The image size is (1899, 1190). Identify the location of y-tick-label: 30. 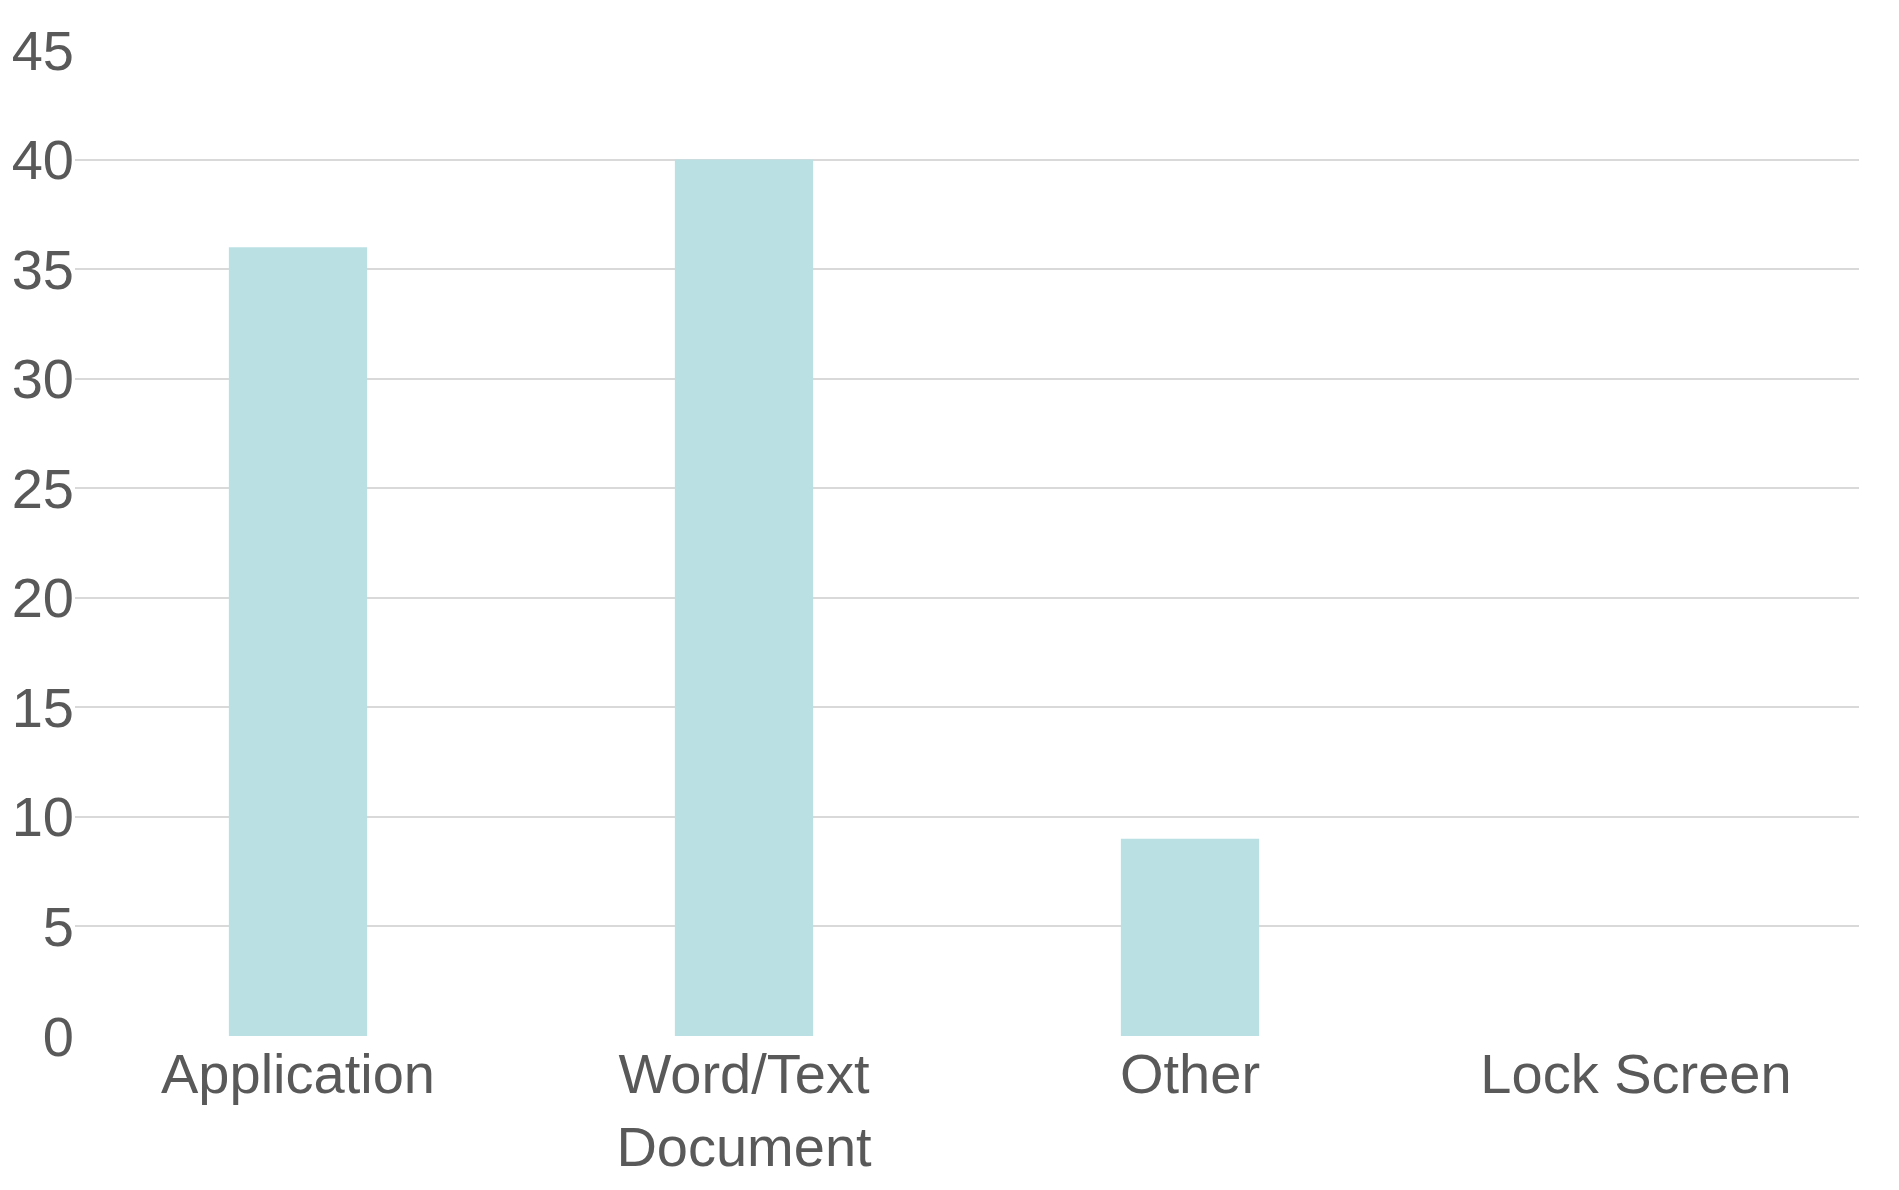
(42, 379).